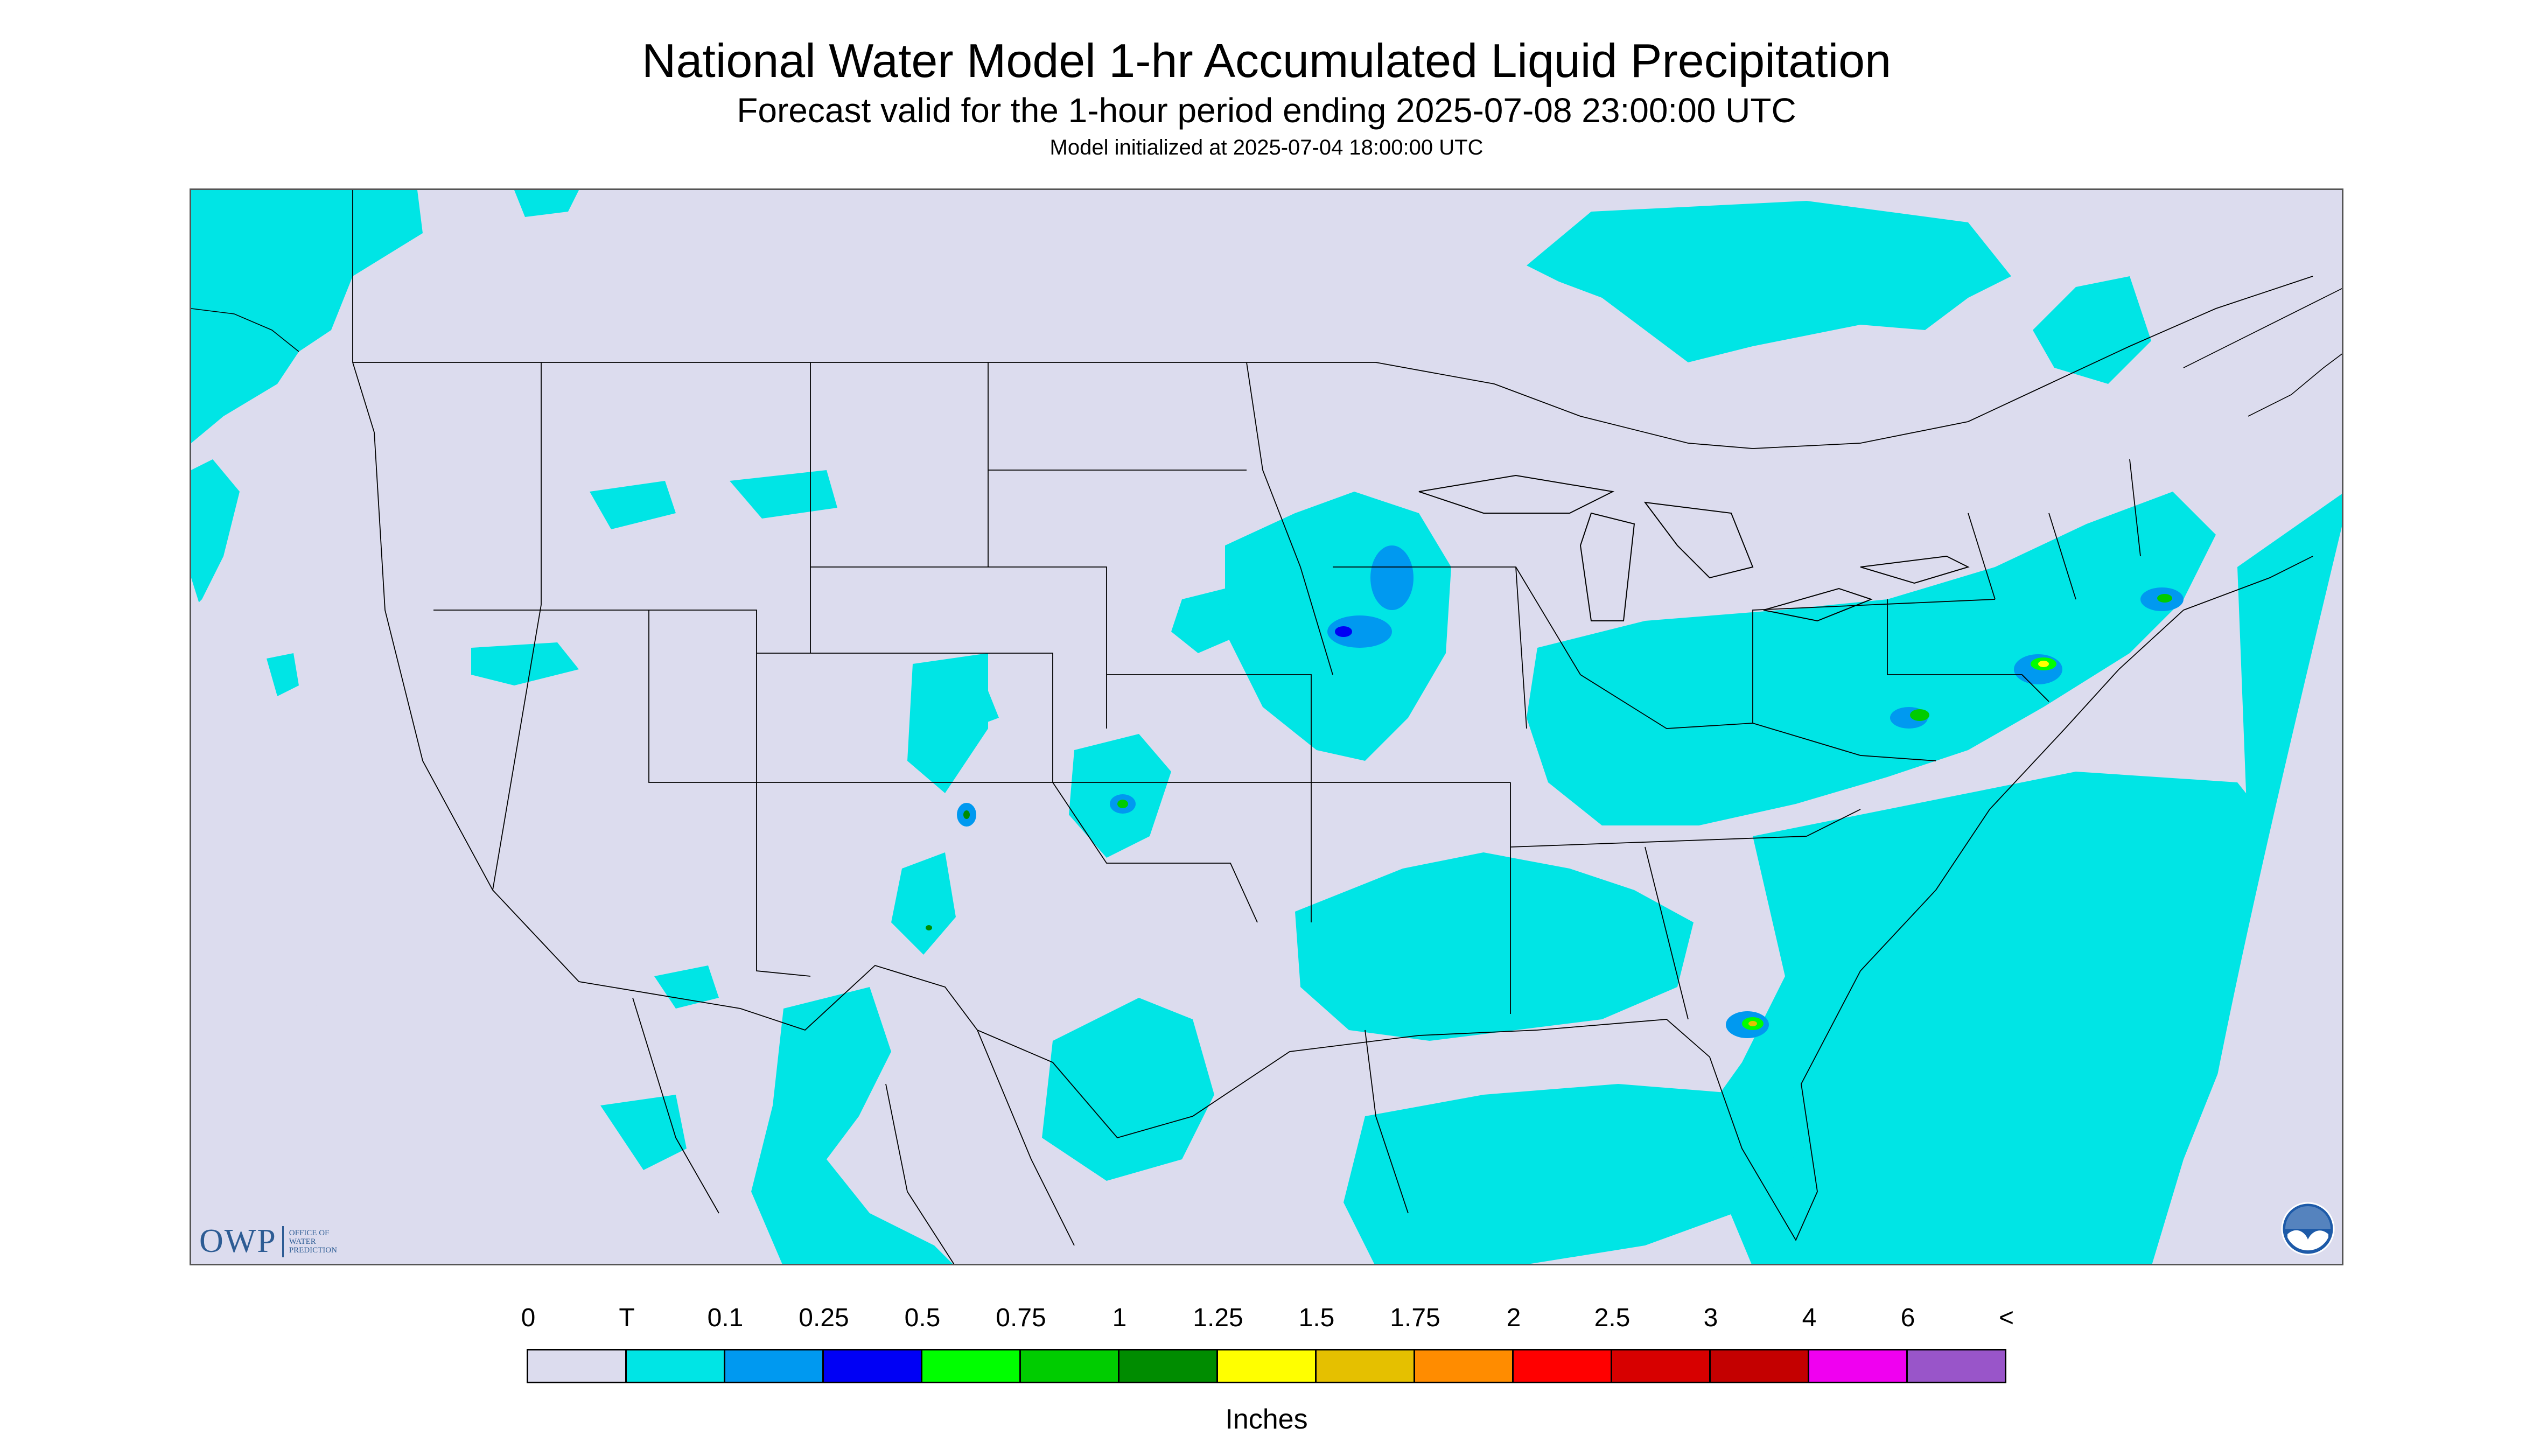  What do you see at coordinates (283, 1241) in the screenshot?
I see `owp-logo-divider` at bounding box center [283, 1241].